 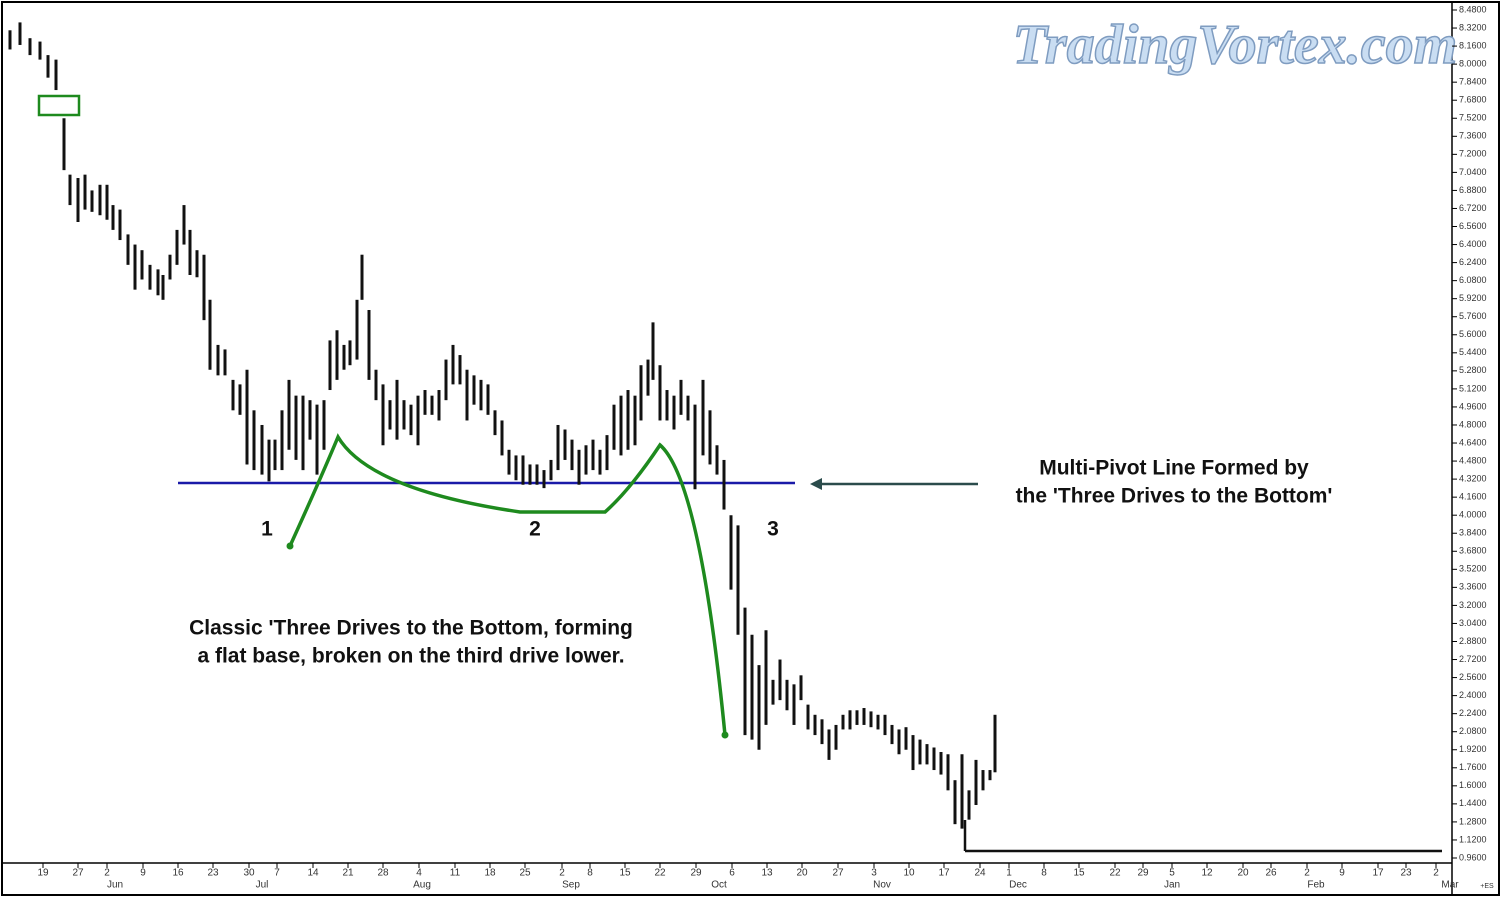 What do you see at coordinates (1473, 9) in the screenshot?
I see `y-tick-label: 8.4800` at bounding box center [1473, 9].